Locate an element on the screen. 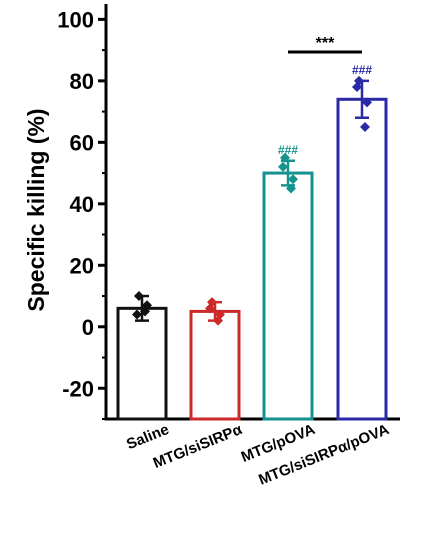  y-tick-label: 80 is located at coordinates (82, 81).